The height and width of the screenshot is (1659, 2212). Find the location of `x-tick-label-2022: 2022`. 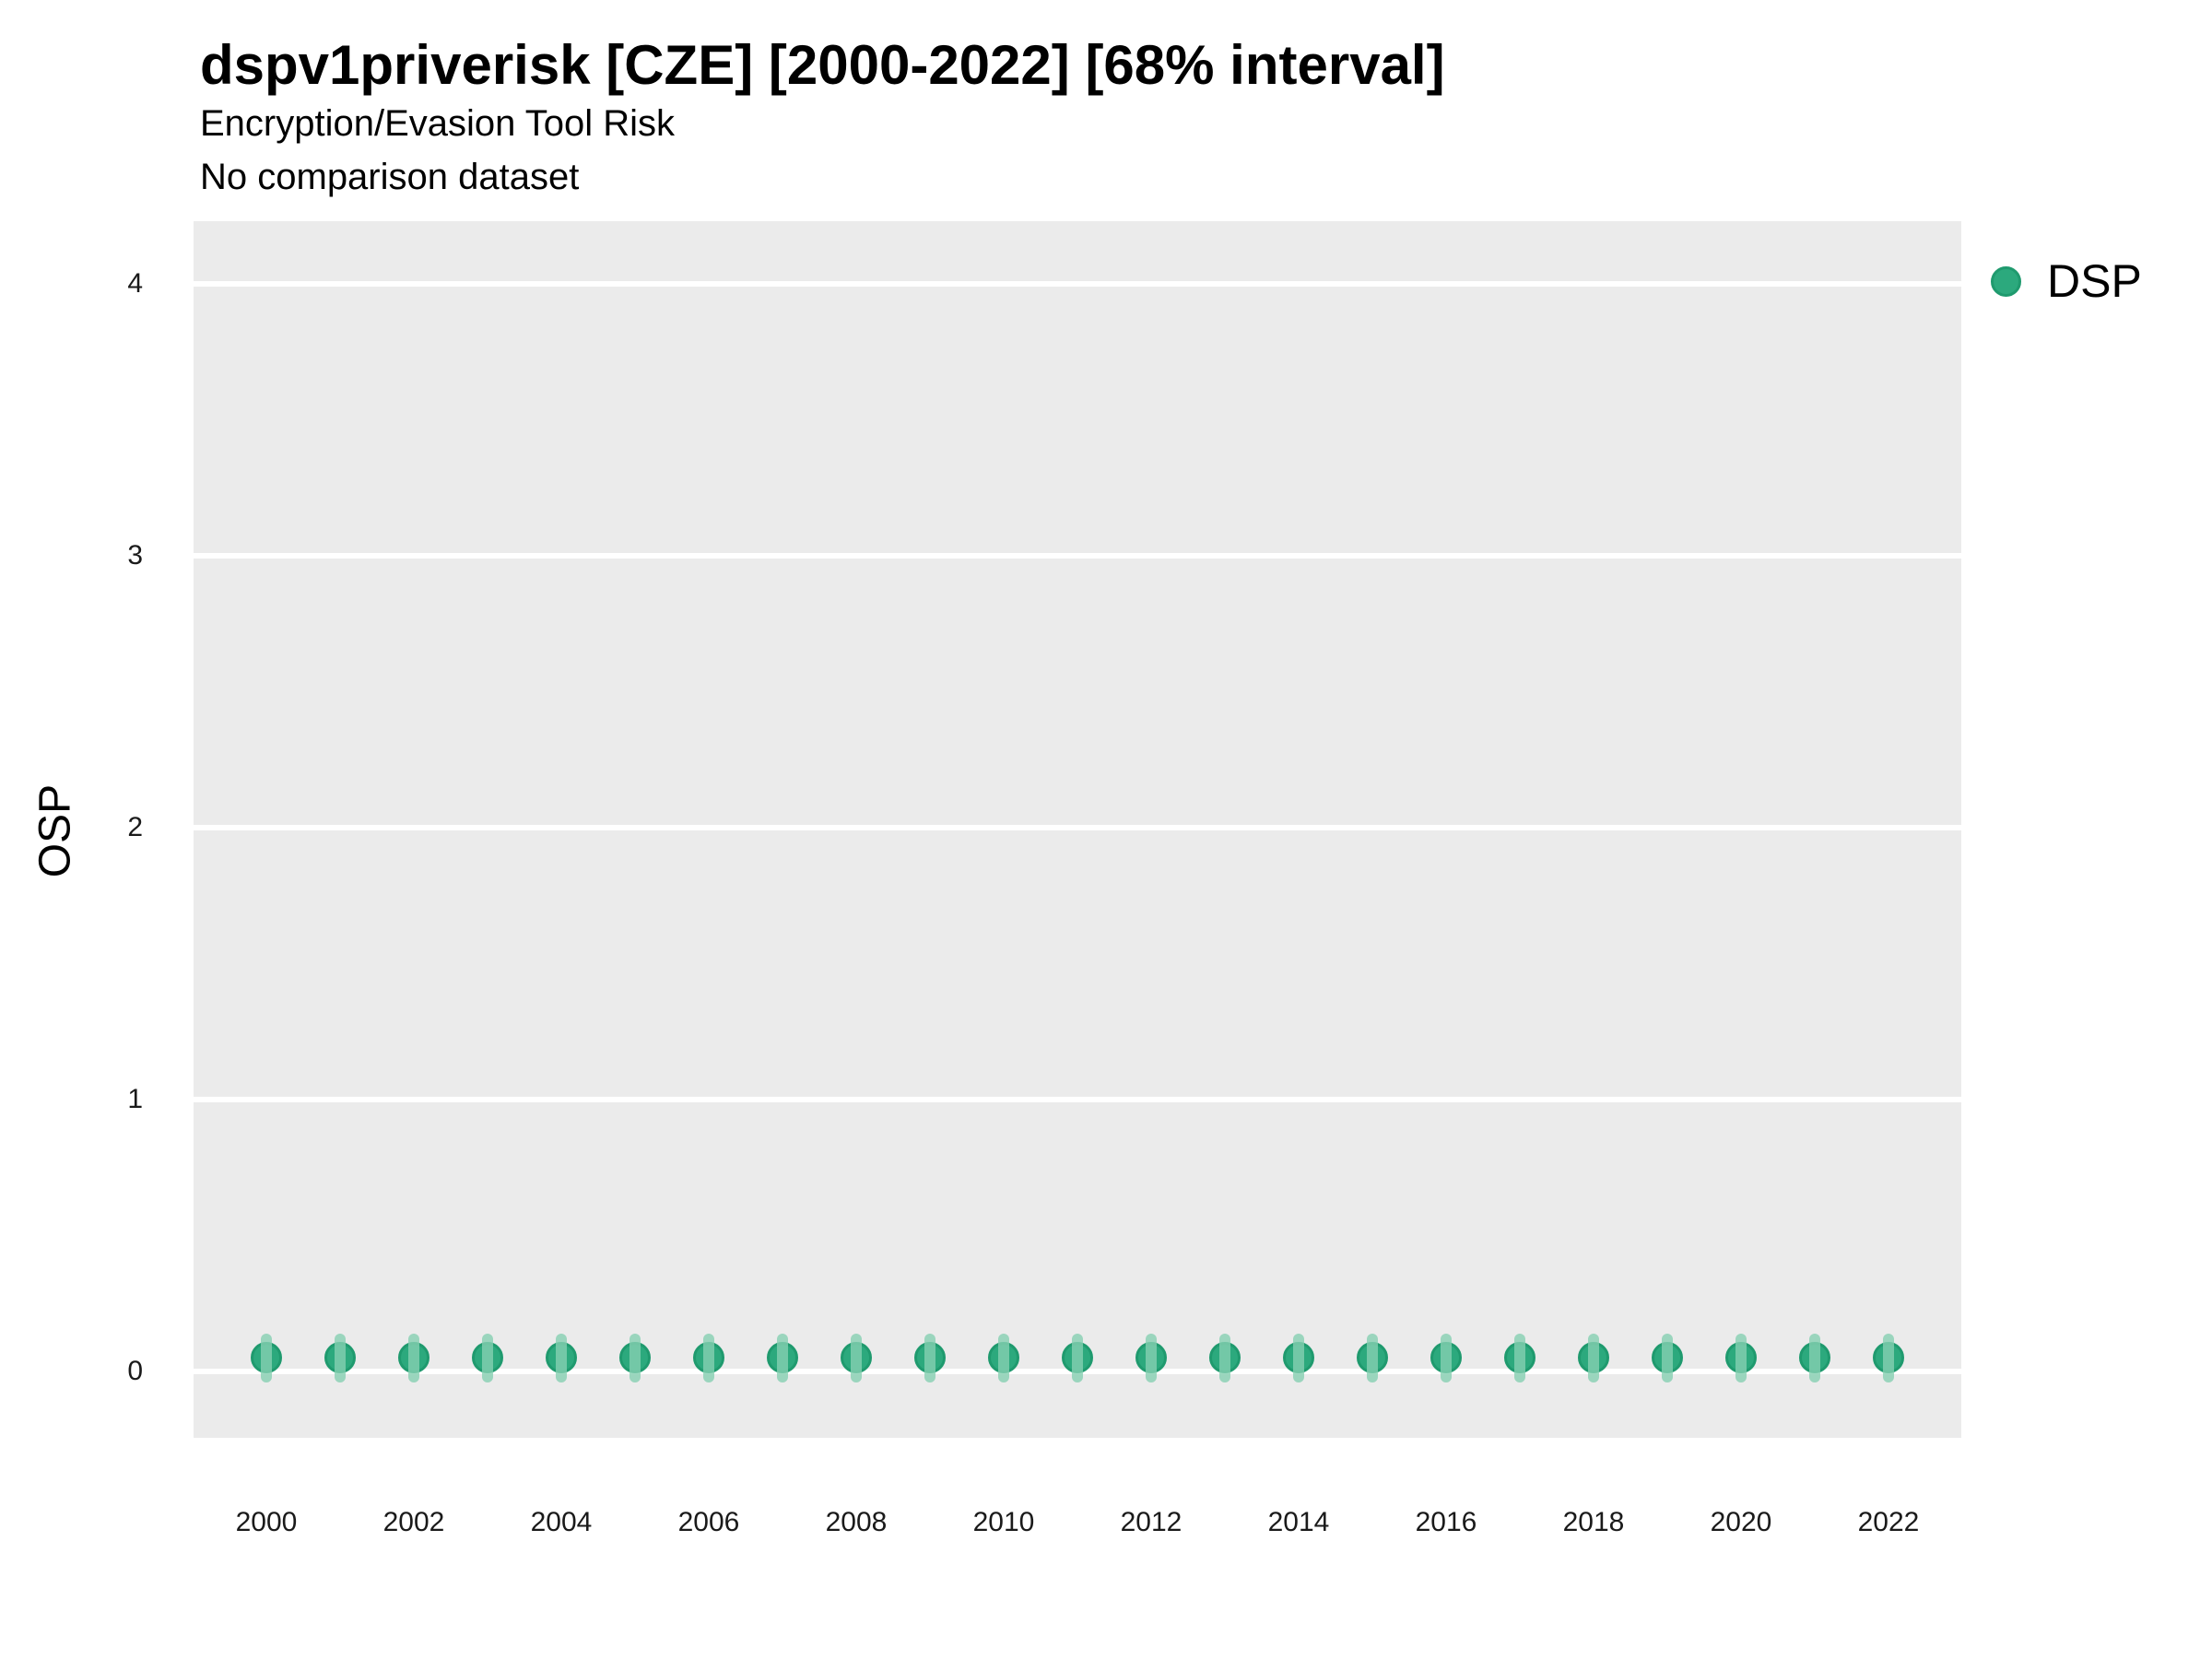

x-tick-label-2022: 2022 is located at coordinates (1888, 1522).